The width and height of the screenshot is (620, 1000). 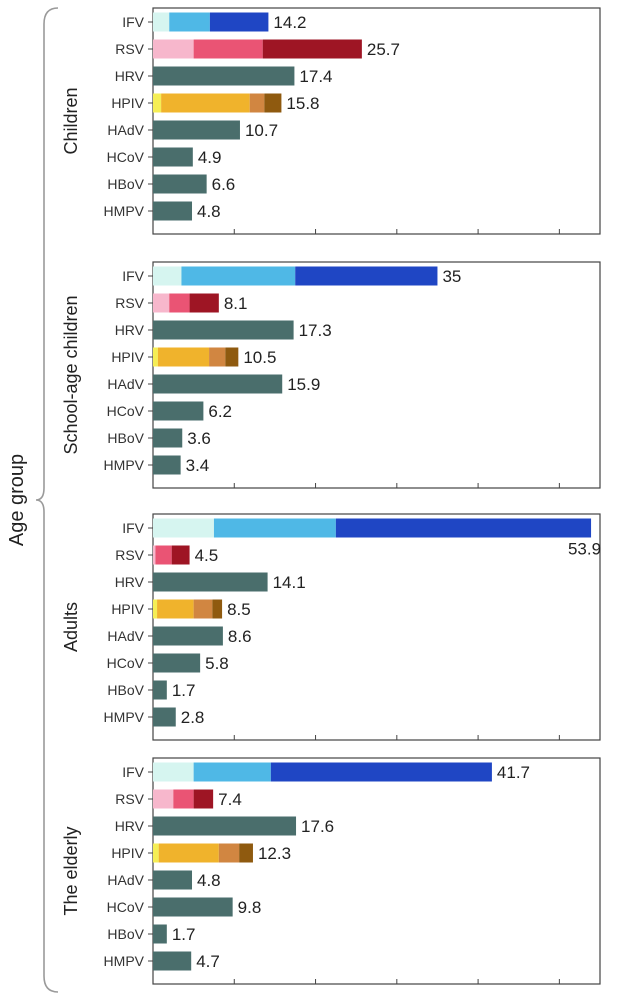 I want to click on group-label: Children, so click(x=71, y=120).